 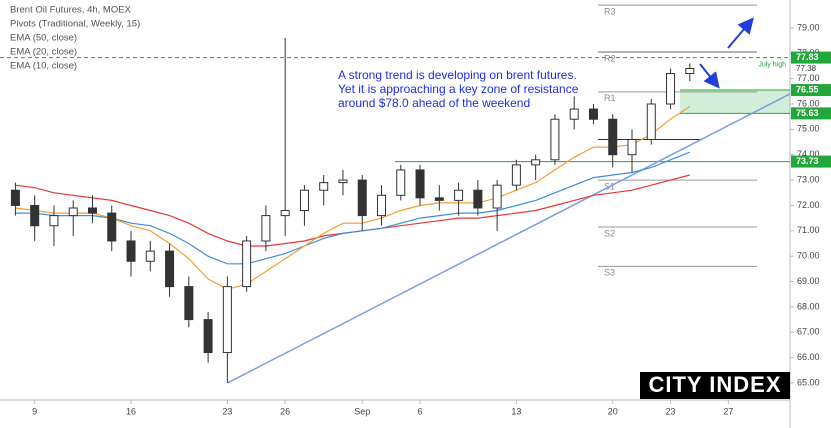 What do you see at coordinates (808, 205) in the screenshot?
I see `y-tick-label: 72.00` at bounding box center [808, 205].